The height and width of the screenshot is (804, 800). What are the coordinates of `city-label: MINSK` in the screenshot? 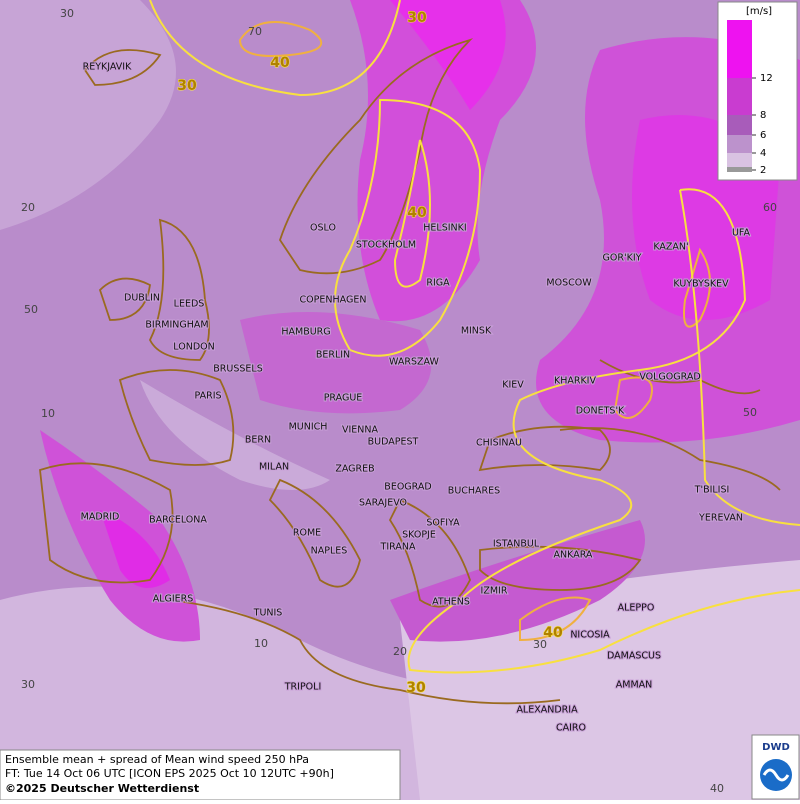 It's located at (476, 331).